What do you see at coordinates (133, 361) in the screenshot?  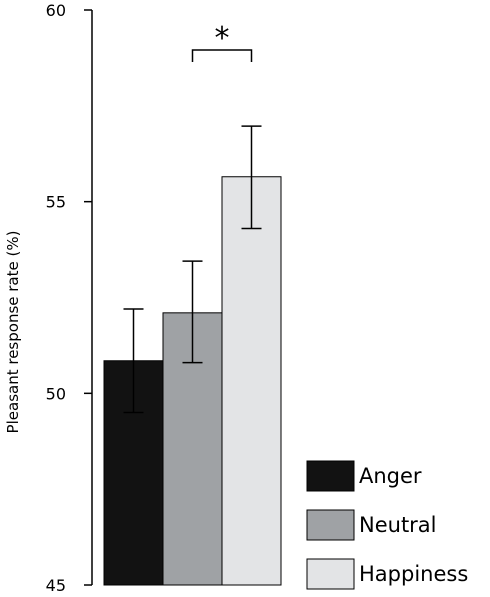 I see `error-bar-anger` at bounding box center [133, 361].